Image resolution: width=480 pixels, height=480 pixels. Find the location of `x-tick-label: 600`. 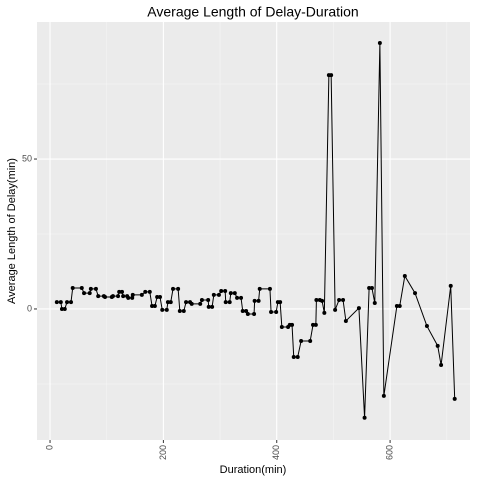

x-tick-label: 600 is located at coordinates (389, 452).